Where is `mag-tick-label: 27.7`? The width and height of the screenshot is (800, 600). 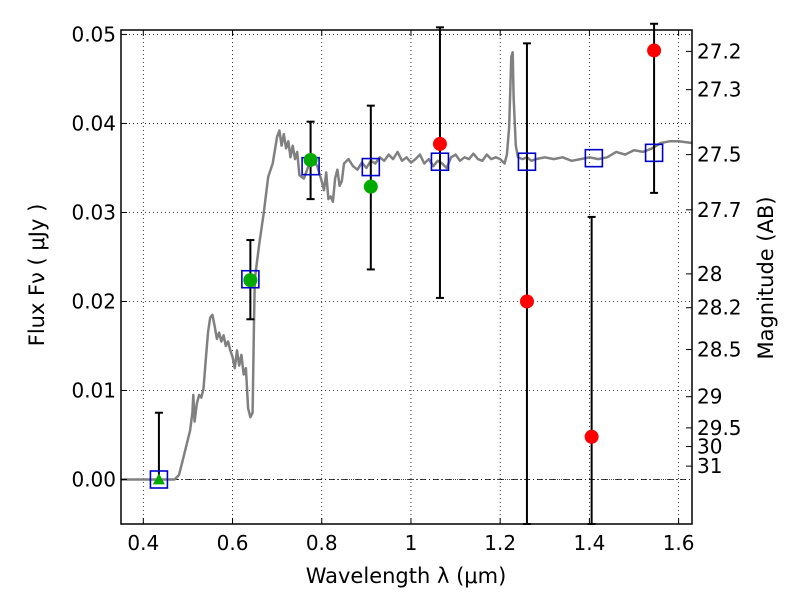
mag-tick-label: 27.7 is located at coordinates (719, 210).